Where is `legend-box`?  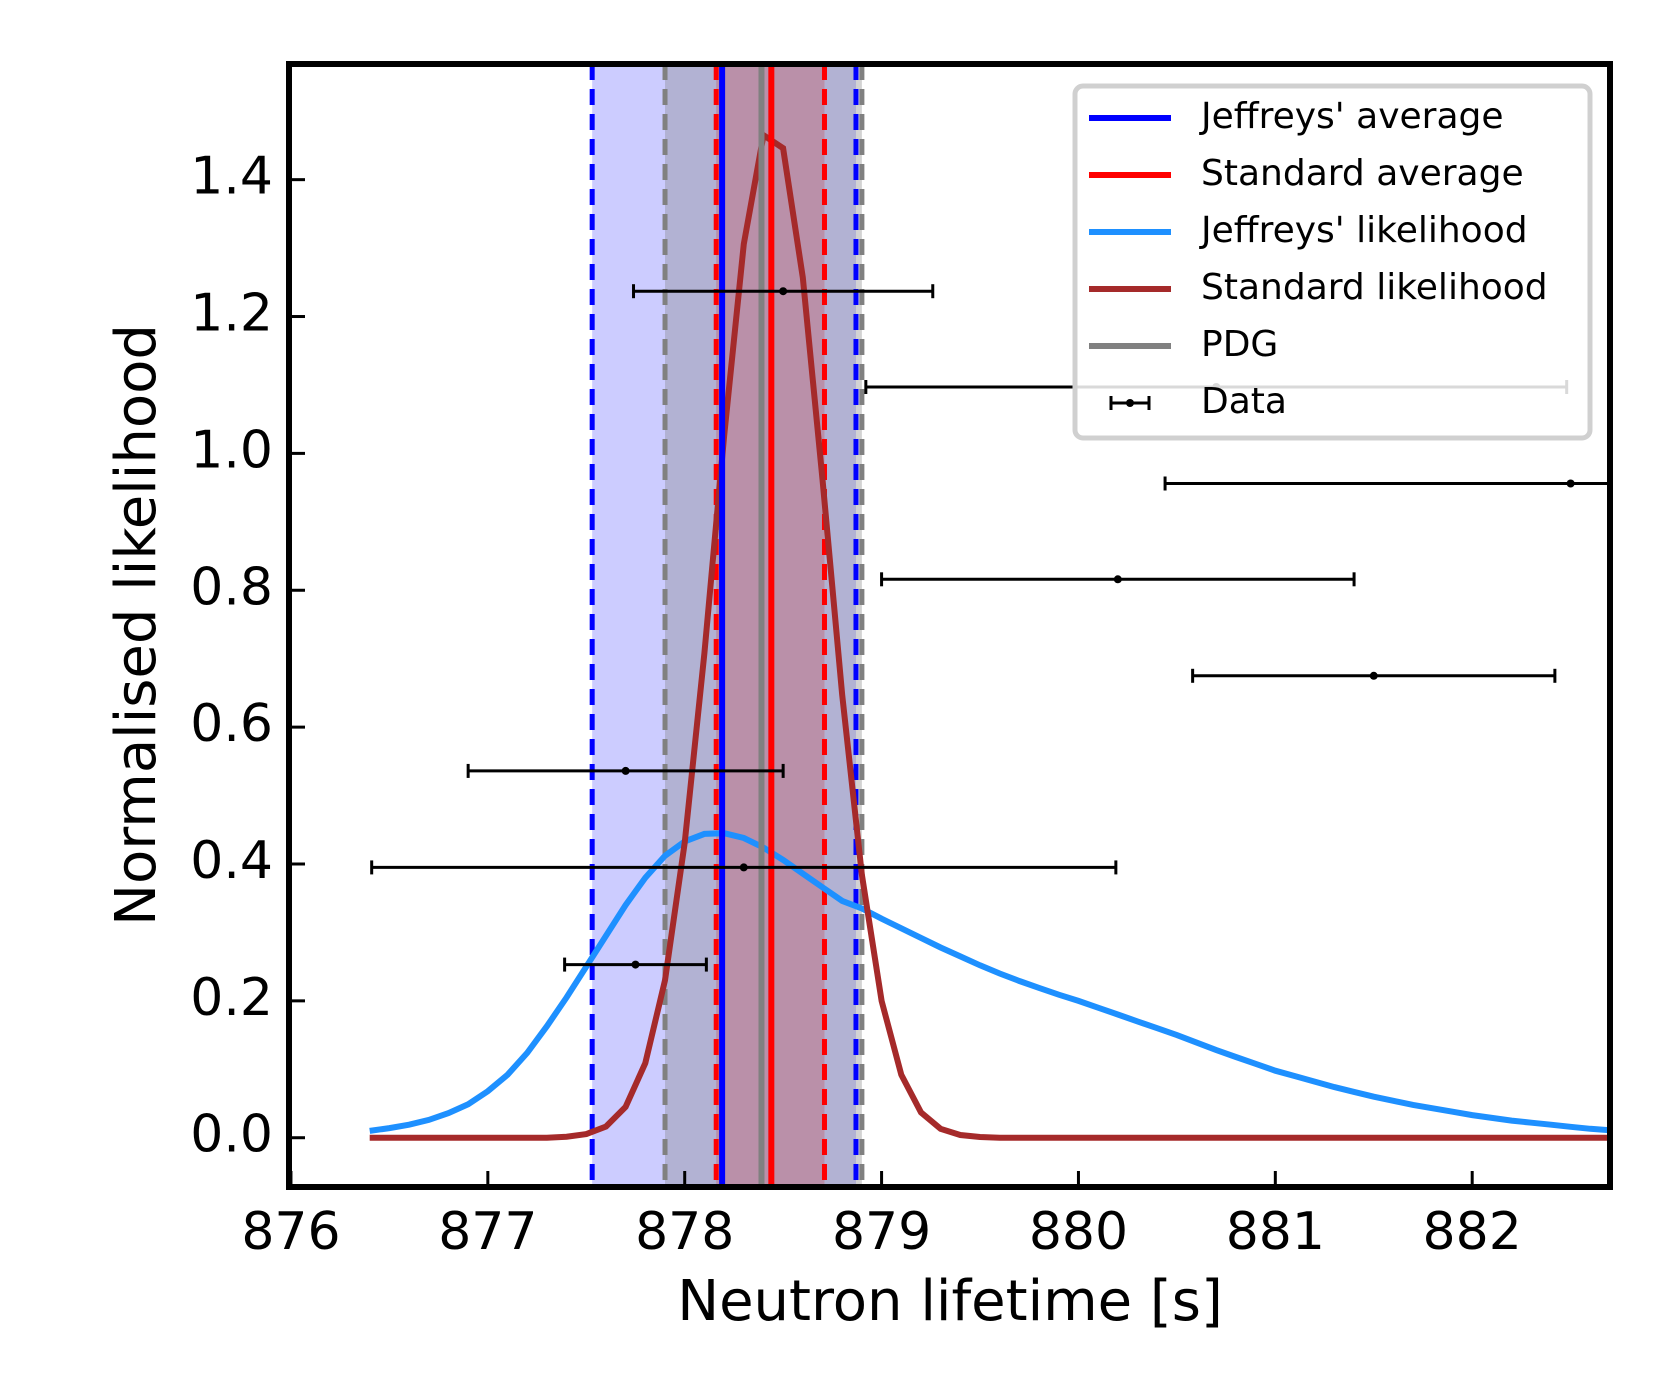 legend-box is located at coordinates (1332, 262).